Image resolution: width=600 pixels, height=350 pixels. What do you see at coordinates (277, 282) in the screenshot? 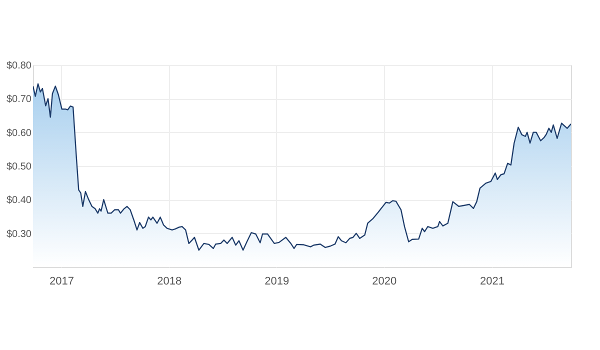
I see `x-tick-label: 2019` at bounding box center [277, 282].